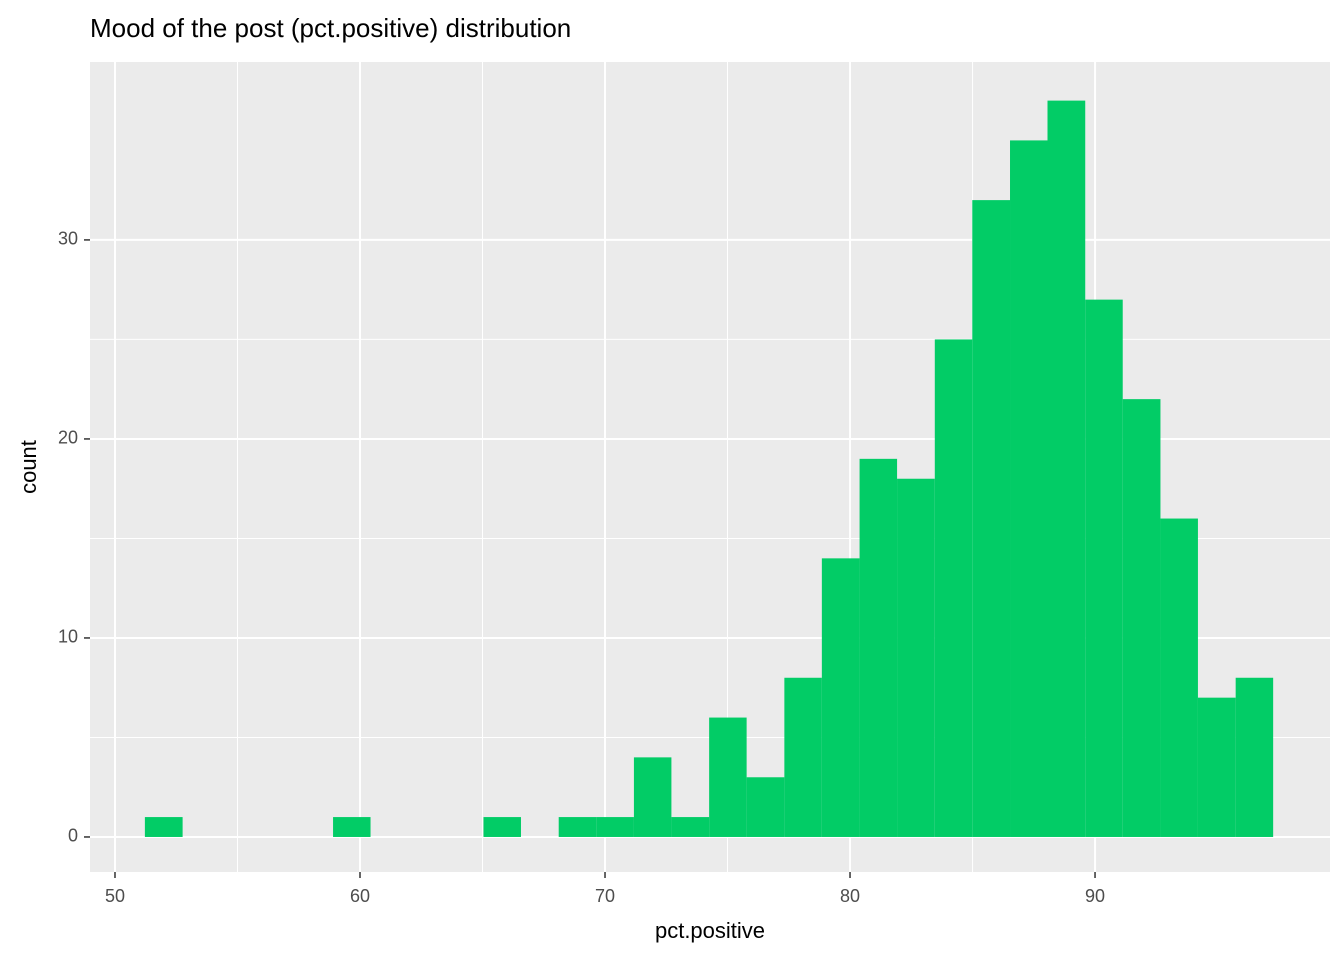 This screenshot has height=960, width=1344. I want to click on x-tick-label: 80, so click(850, 896).